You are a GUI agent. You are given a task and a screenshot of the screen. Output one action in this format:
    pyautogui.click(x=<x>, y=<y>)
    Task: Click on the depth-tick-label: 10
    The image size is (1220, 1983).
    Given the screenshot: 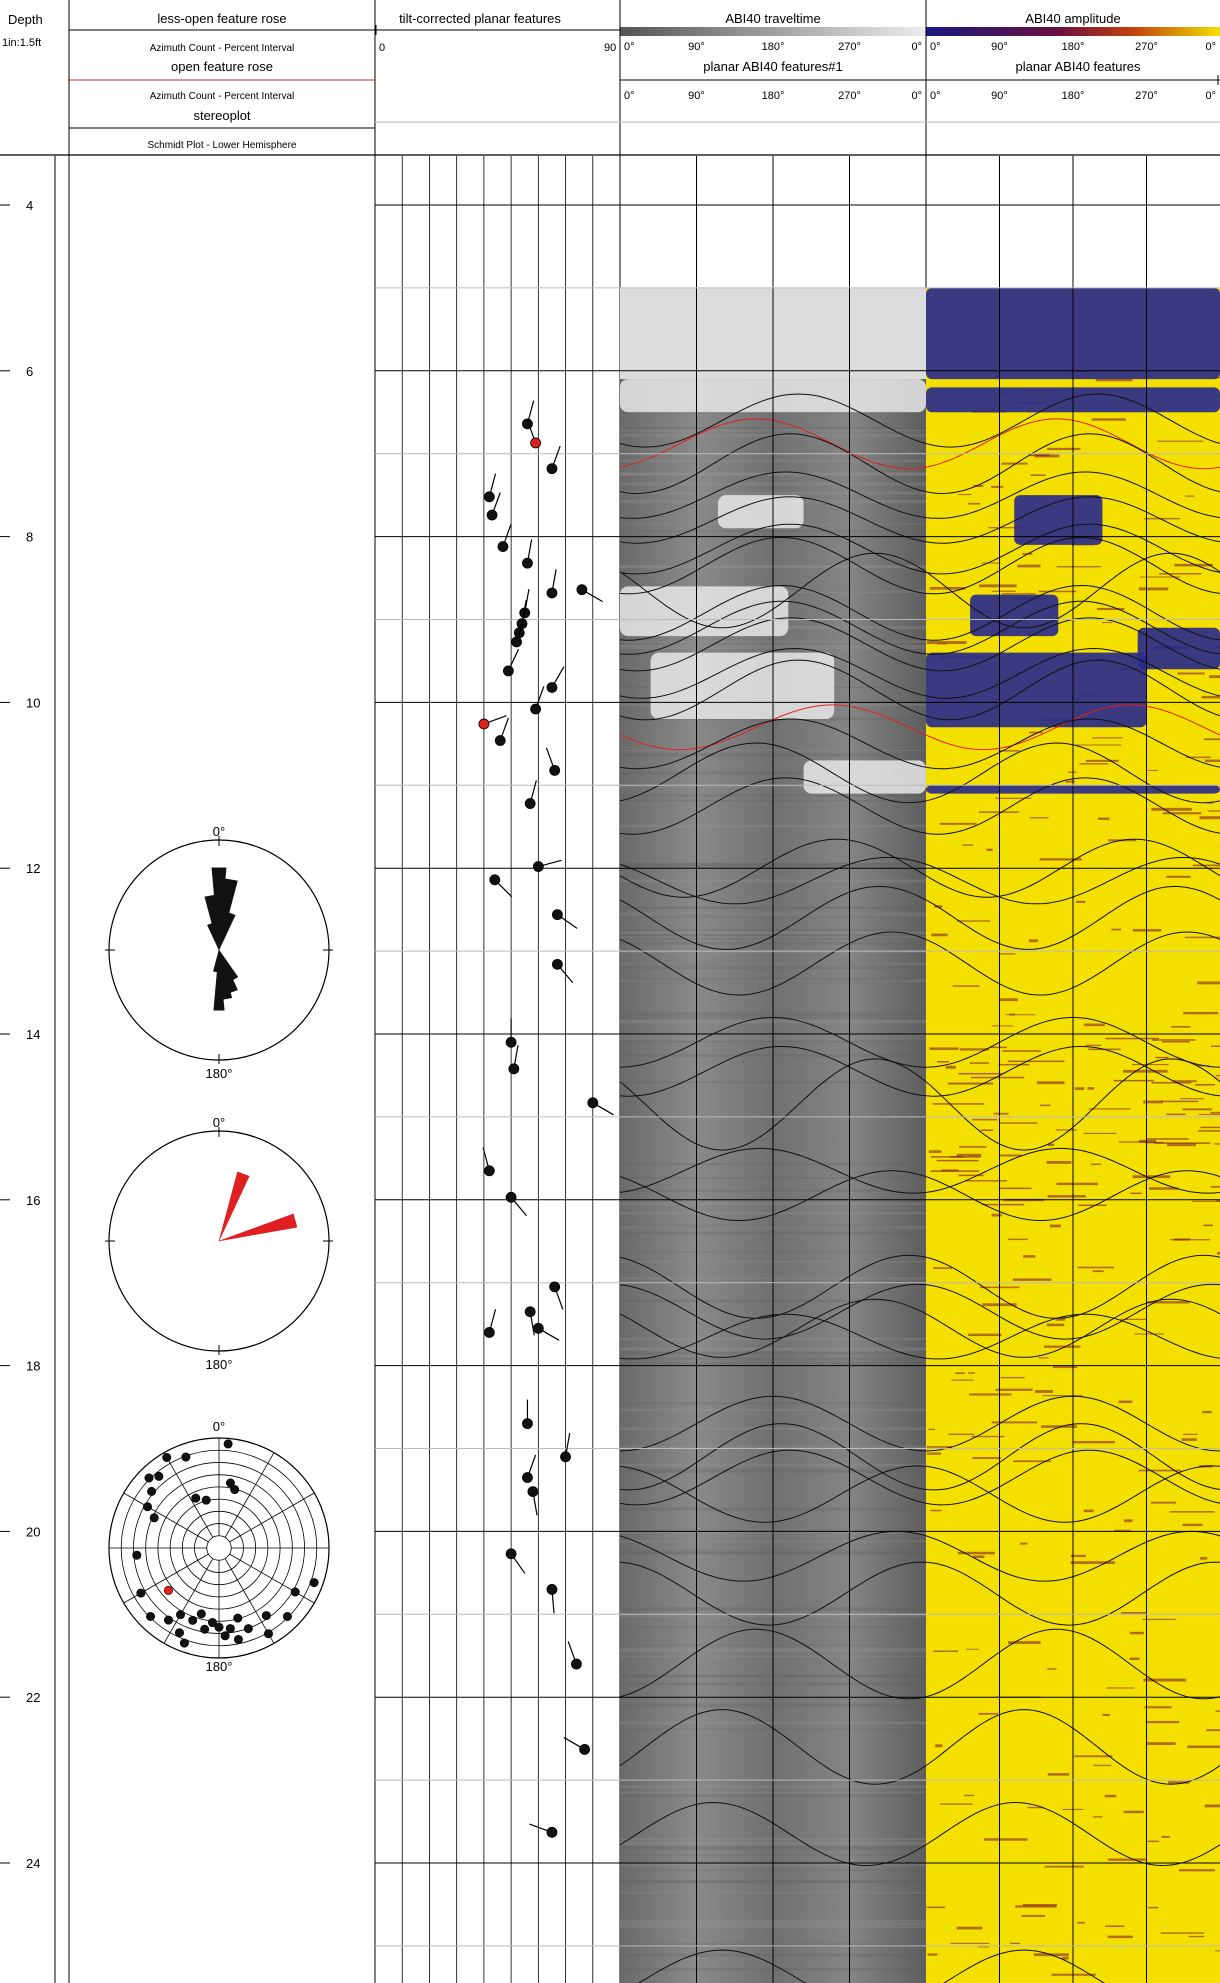 What is the action you would take?
    pyautogui.click(x=33, y=702)
    